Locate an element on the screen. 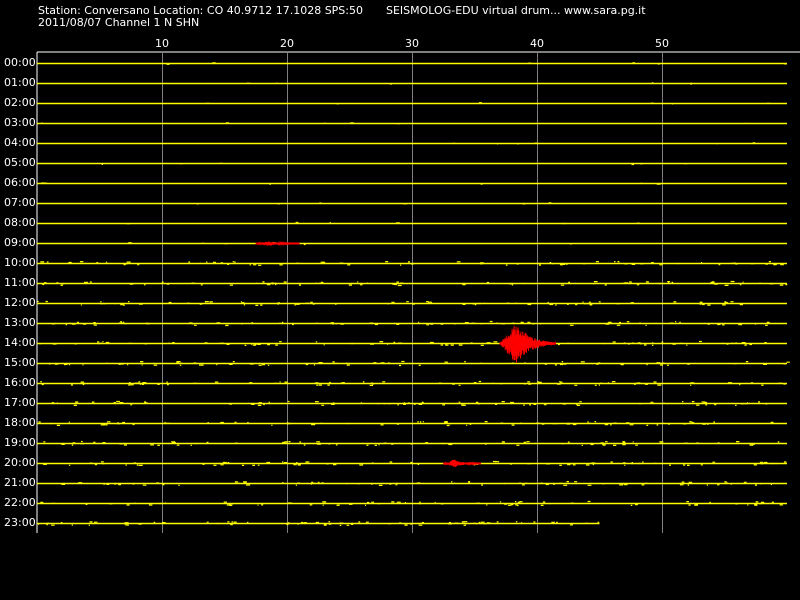 The height and width of the screenshot is (600, 800). hour-label: 05:00 is located at coordinates (20, 162).